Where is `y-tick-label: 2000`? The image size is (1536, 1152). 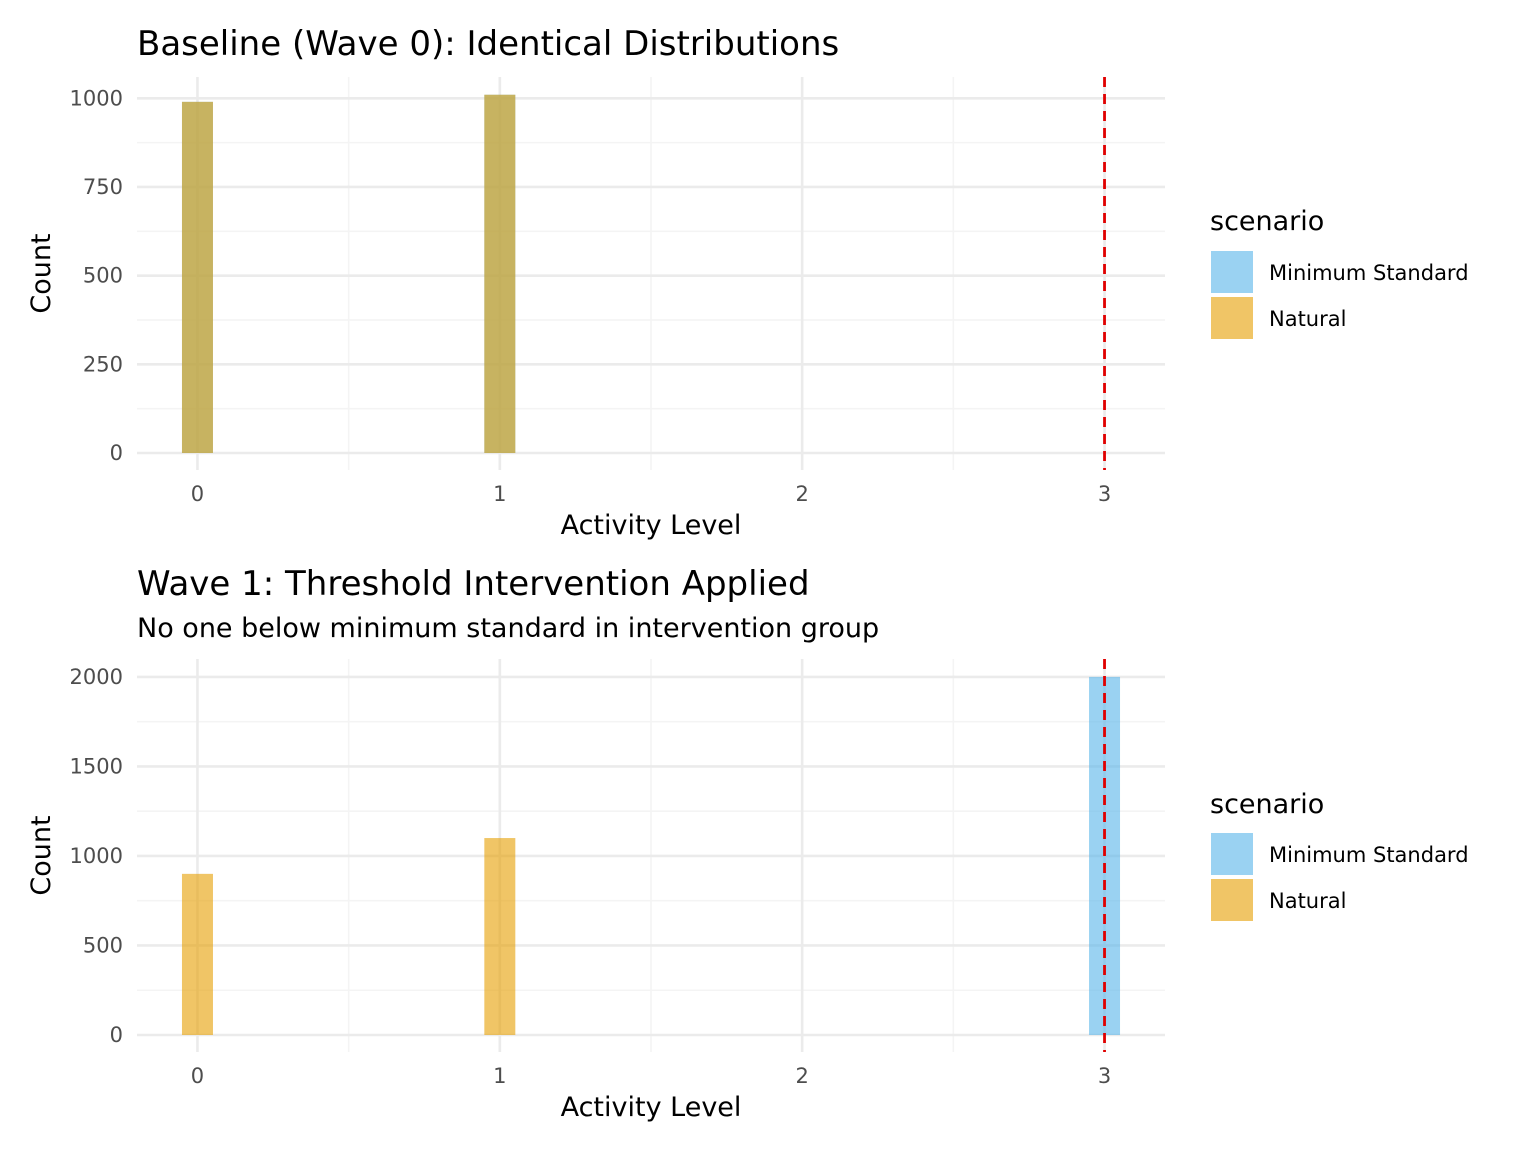
y-tick-label: 2000 is located at coordinates (96, 677).